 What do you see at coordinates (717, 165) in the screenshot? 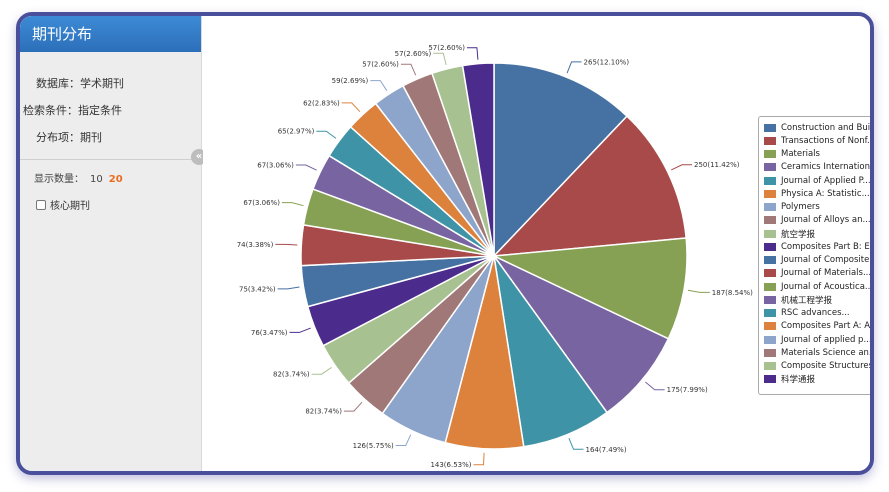
I see `slice-data-label: 250(11.42%)` at bounding box center [717, 165].